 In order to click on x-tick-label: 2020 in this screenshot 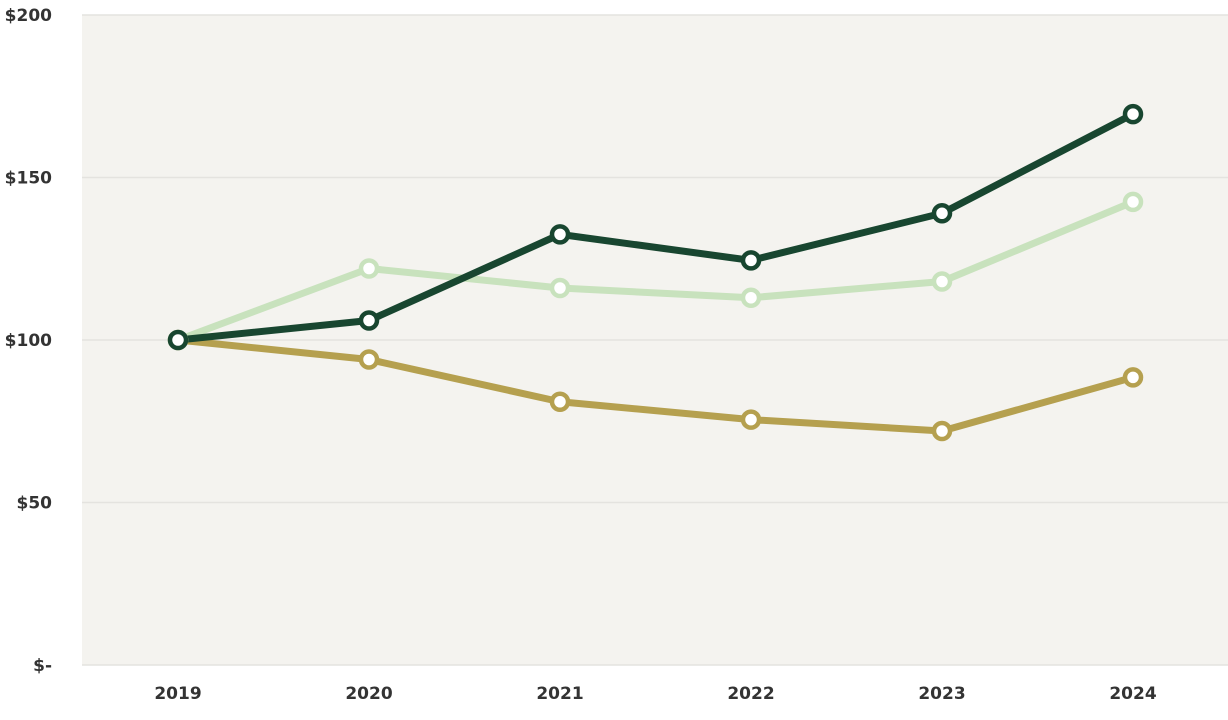, I will do `click(368, 694)`.